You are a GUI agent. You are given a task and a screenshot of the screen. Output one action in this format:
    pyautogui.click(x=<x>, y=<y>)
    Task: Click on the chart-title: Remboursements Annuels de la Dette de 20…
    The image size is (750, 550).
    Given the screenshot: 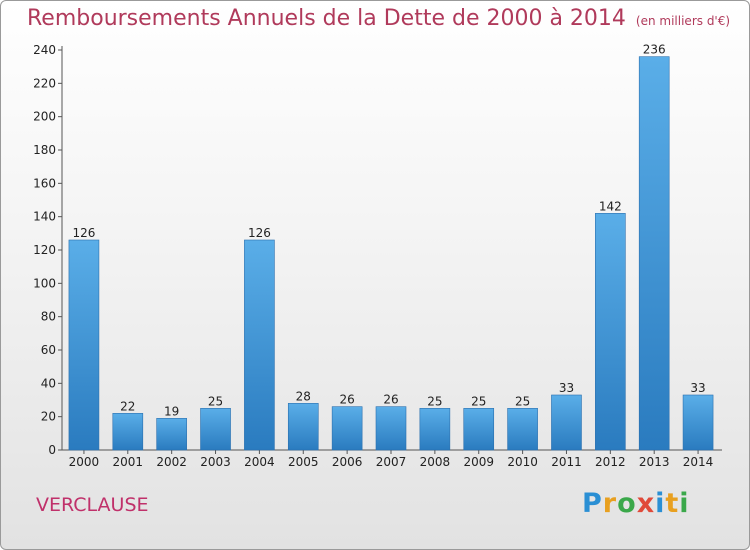 What is the action you would take?
    pyautogui.click(x=378, y=18)
    